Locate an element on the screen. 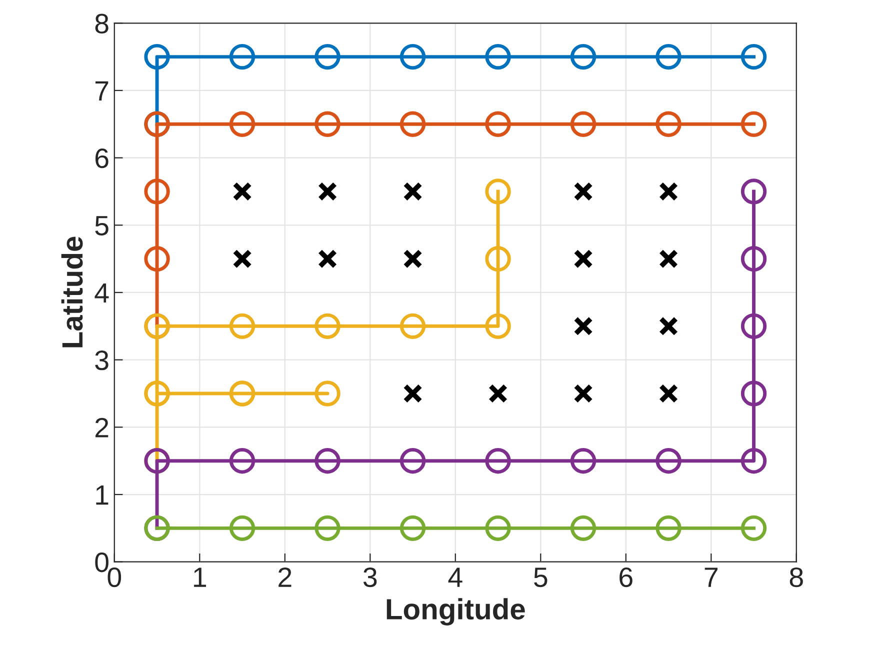  x-axis-title: Longitude is located at coordinates (455, 612).